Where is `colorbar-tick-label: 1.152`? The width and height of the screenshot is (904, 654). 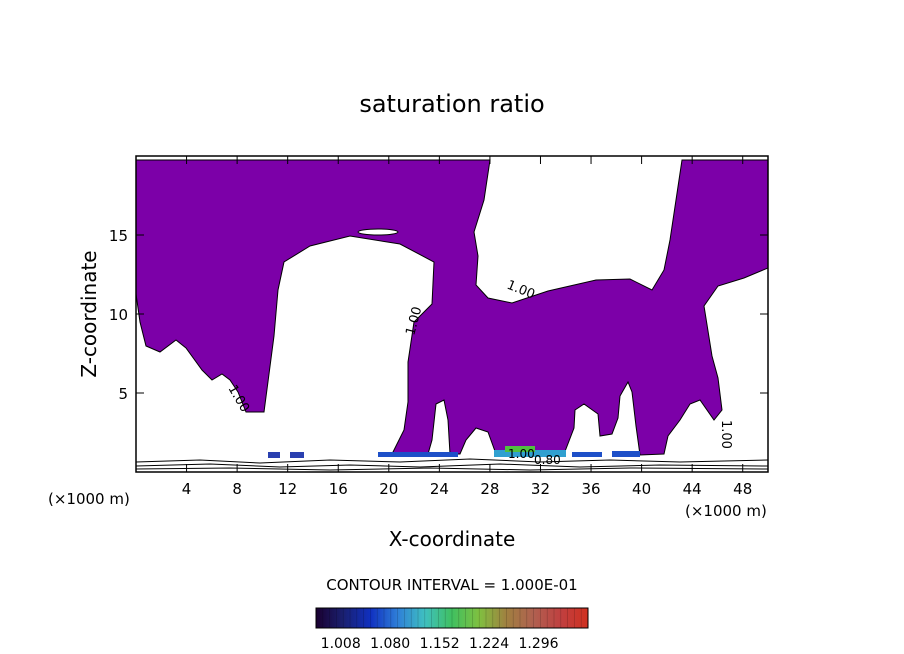
colorbar-tick-label: 1.152 is located at coordinates (440, 644).